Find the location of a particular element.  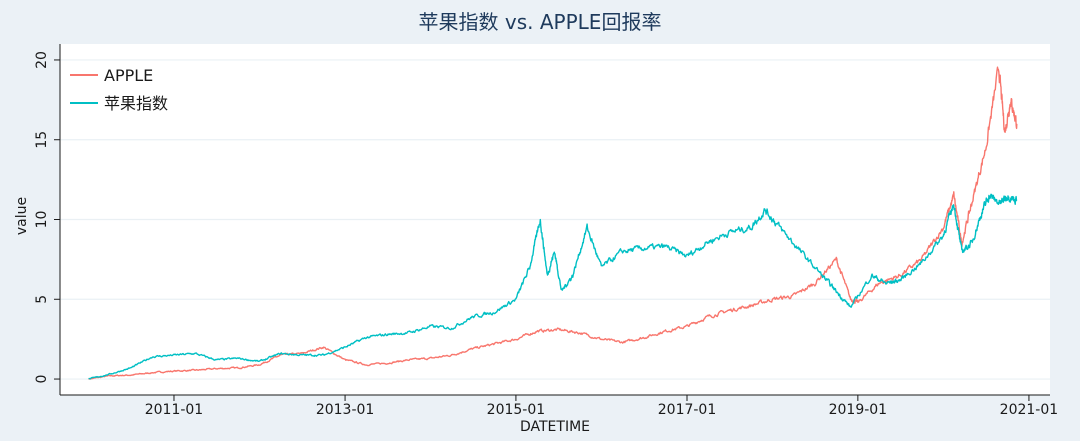

y-tick-label: 0 is located at coordinates (42, 379).